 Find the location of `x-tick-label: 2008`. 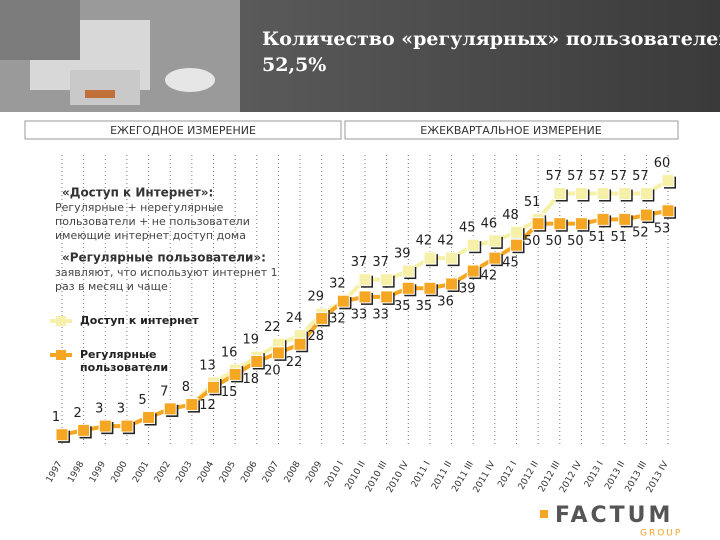

x-tick-label: 2008 is located at coordinates (293, 472).